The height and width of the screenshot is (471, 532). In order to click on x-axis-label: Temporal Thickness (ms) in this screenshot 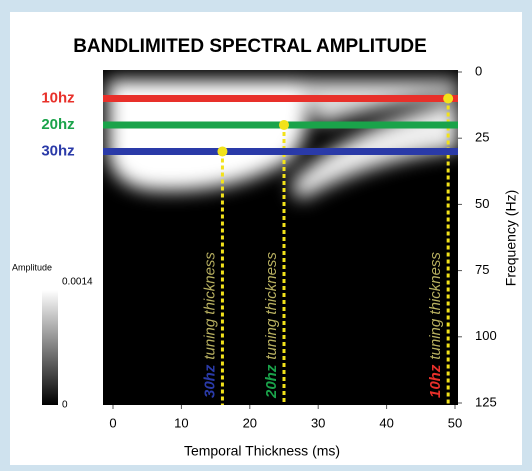, I will do `click(262, 451)`.